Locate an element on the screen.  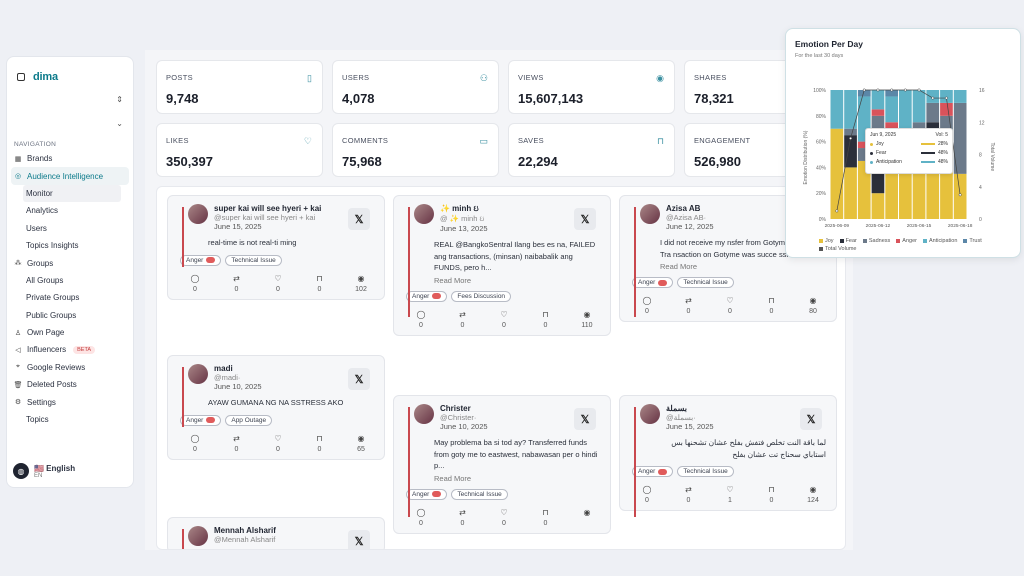
author-name: Azisa AB is located at coordinates (683, 208).